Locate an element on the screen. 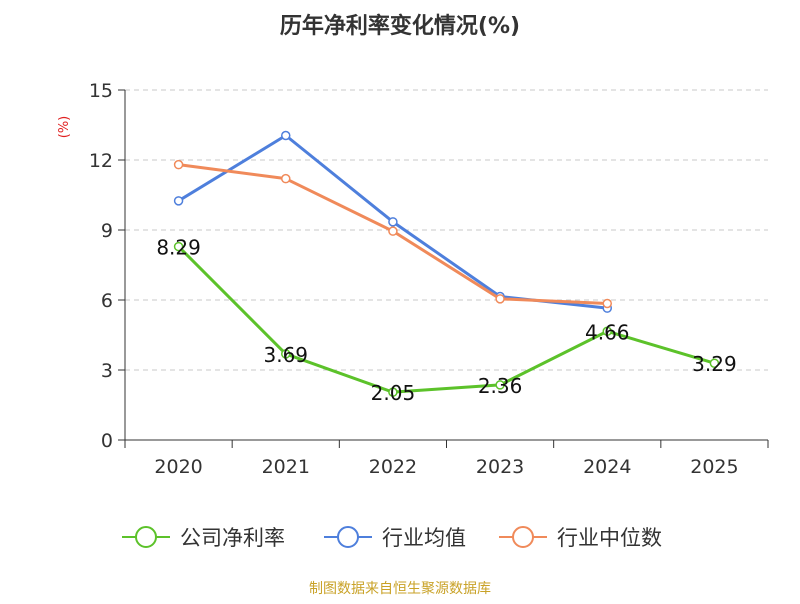  x-tick-label: 2020 is located at coordinates (178, 467).